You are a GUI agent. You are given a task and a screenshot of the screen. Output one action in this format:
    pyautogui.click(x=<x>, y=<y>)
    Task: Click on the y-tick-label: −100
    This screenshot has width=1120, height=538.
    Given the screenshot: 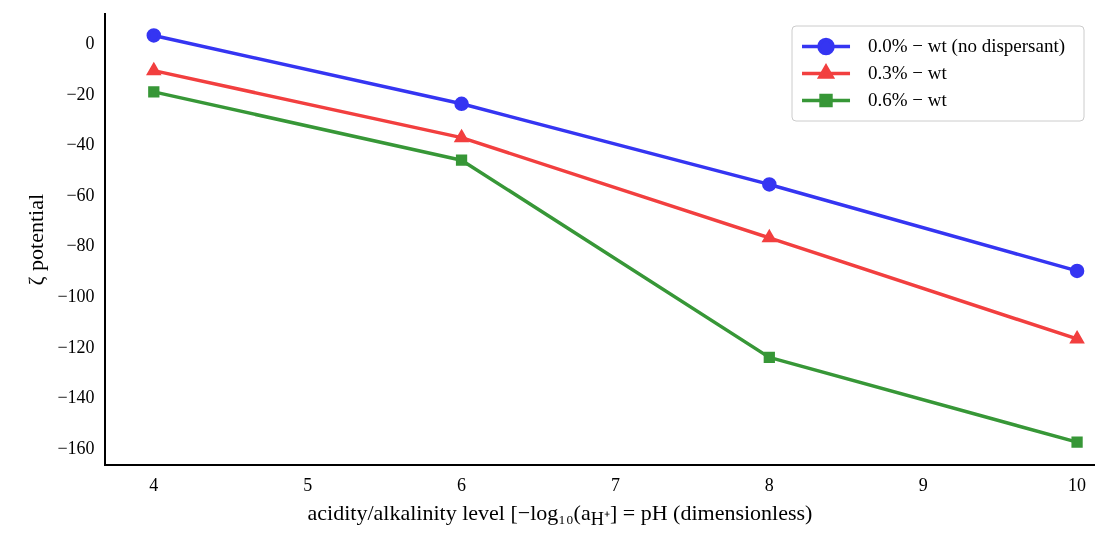 What is the action you would take?
    pyautogui.click(x=76, y=295)
    